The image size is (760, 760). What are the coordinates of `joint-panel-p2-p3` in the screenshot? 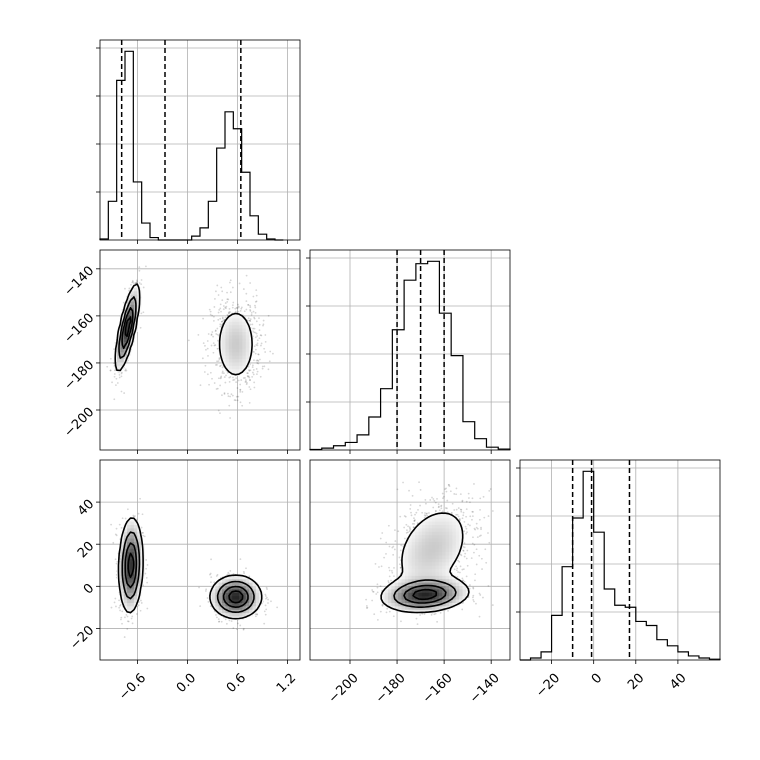 It's located at (410, 560).